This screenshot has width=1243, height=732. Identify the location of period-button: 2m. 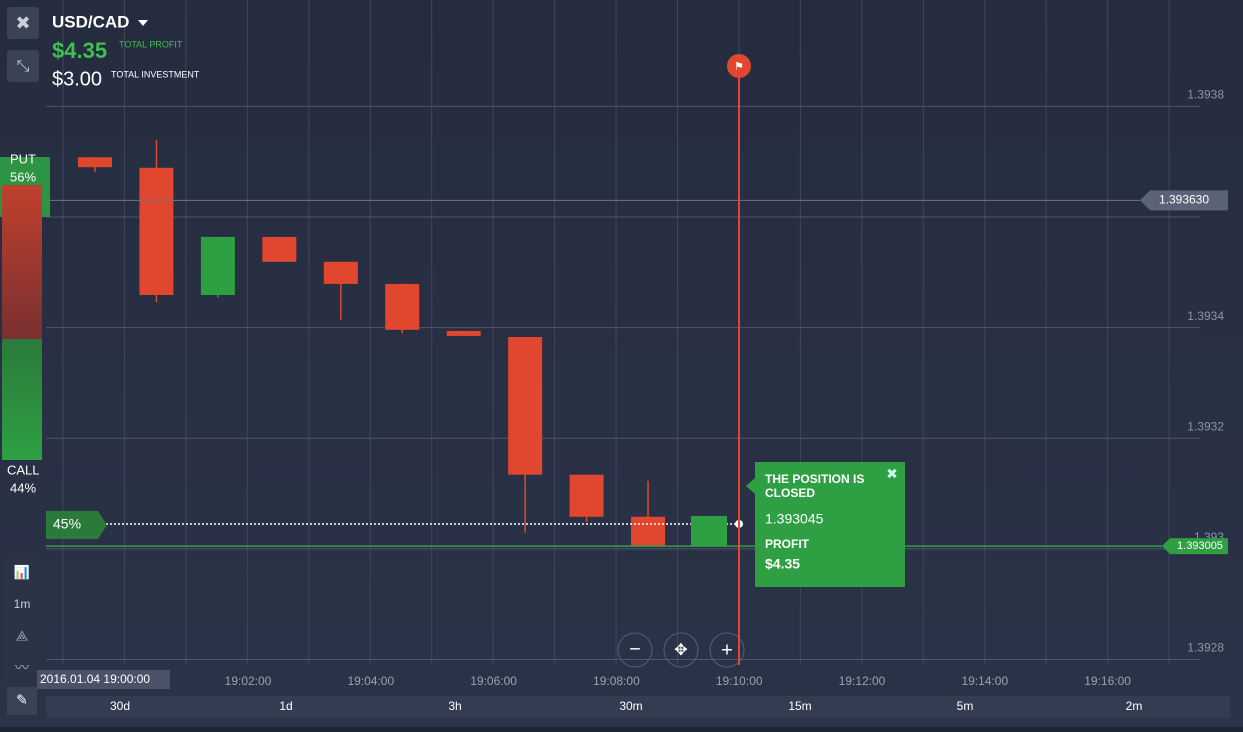
(1134, 706).